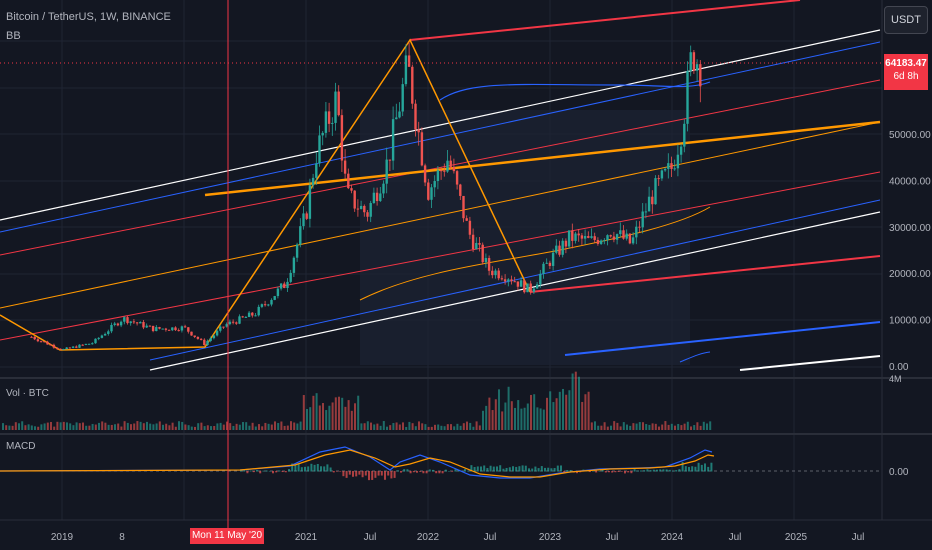 The height and width of the screenshot is (550, 932). Describe the element at coordinates (722, 338) in the screenshot. I see `channel-blue-bottom` at that location.